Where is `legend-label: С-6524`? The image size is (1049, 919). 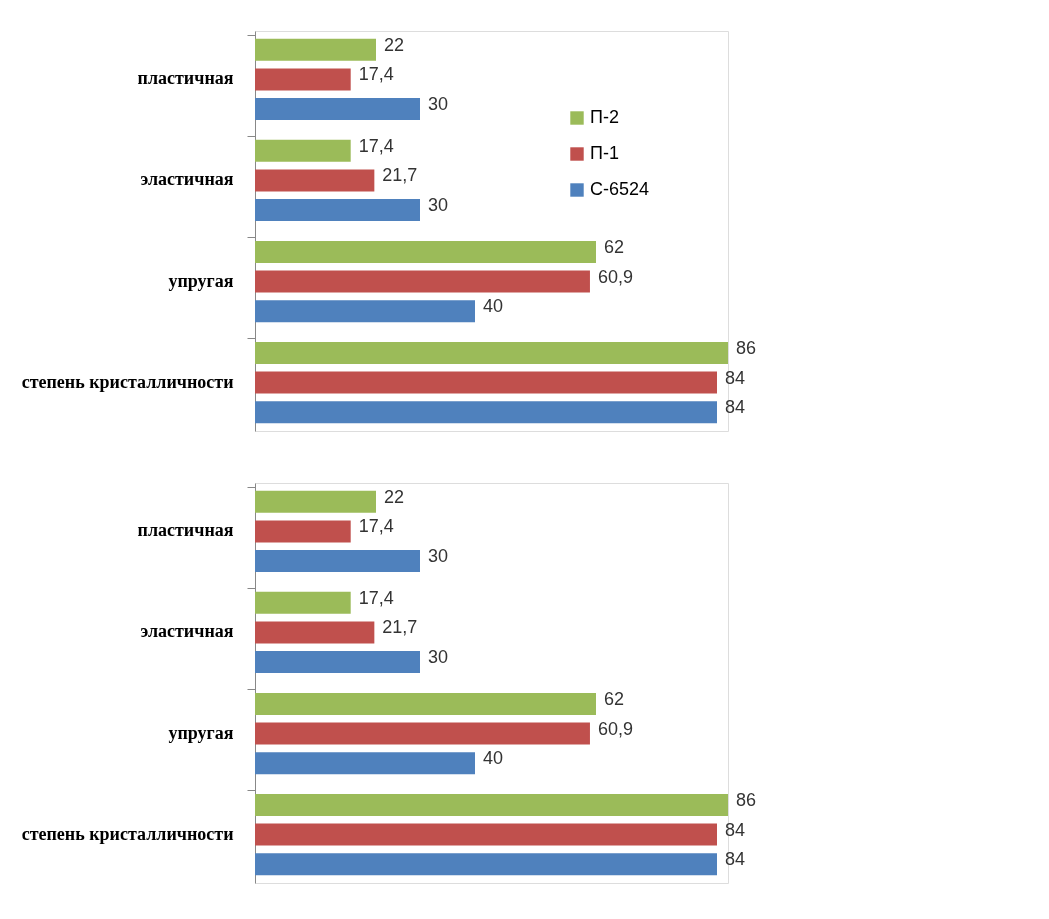
legend-label: С-6524 is located at coordinates (620, 189).